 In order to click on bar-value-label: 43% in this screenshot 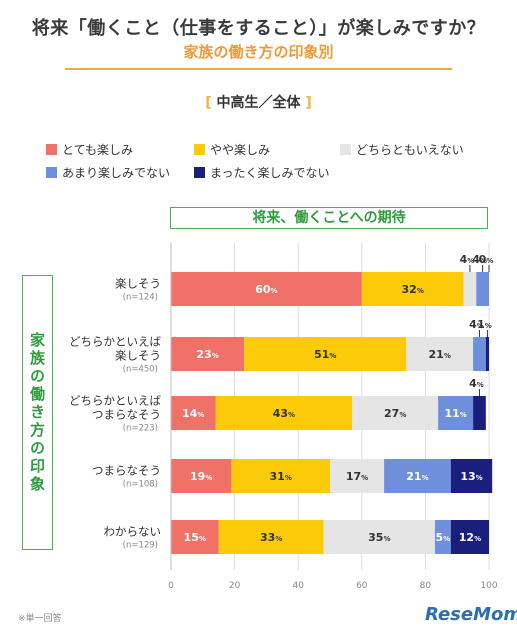, I will do `click(284, 413)`.